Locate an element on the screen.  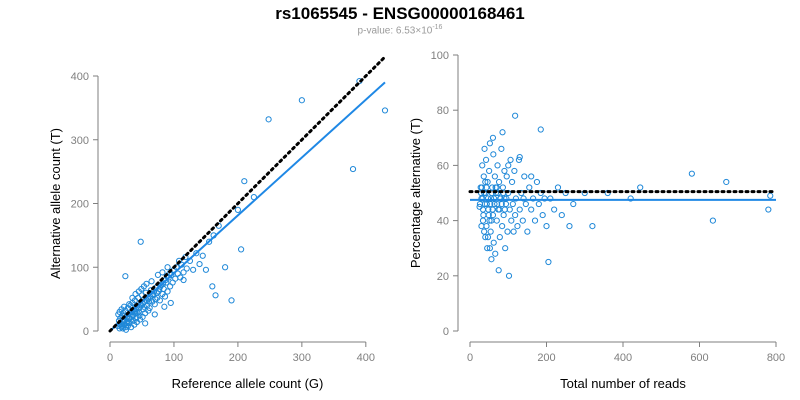
panel1-x-tick-label: 200 is located at coordinates (238, 358).